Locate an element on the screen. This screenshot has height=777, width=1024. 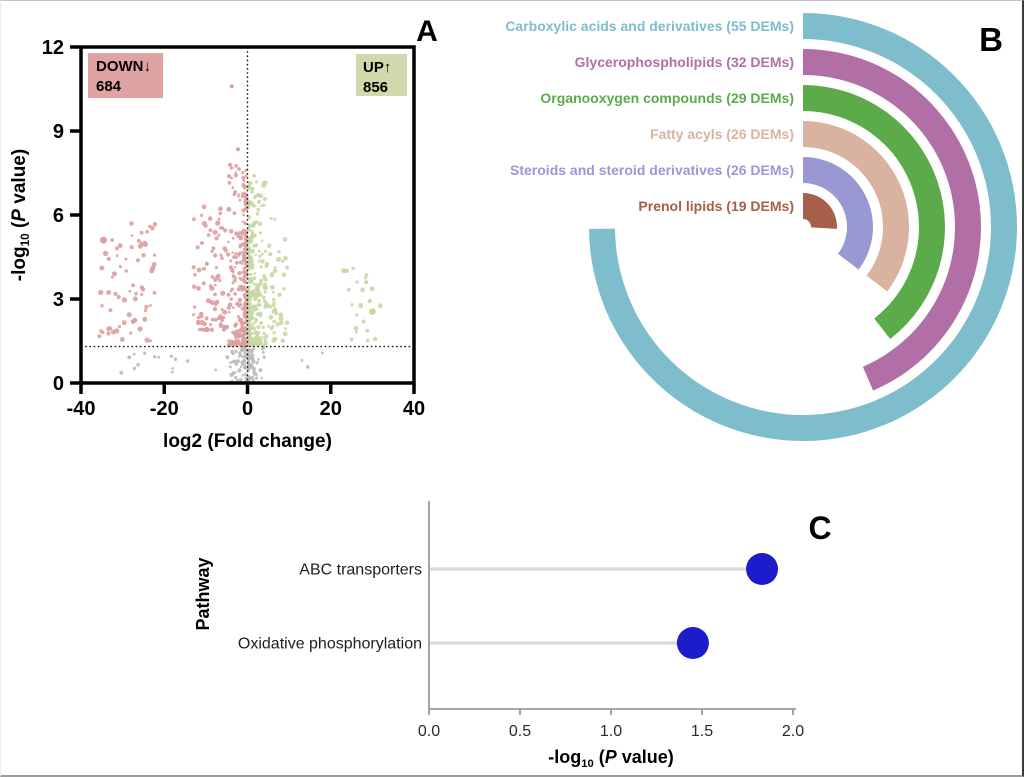
panel-a-letter: A is located at coordinates (427, 31).